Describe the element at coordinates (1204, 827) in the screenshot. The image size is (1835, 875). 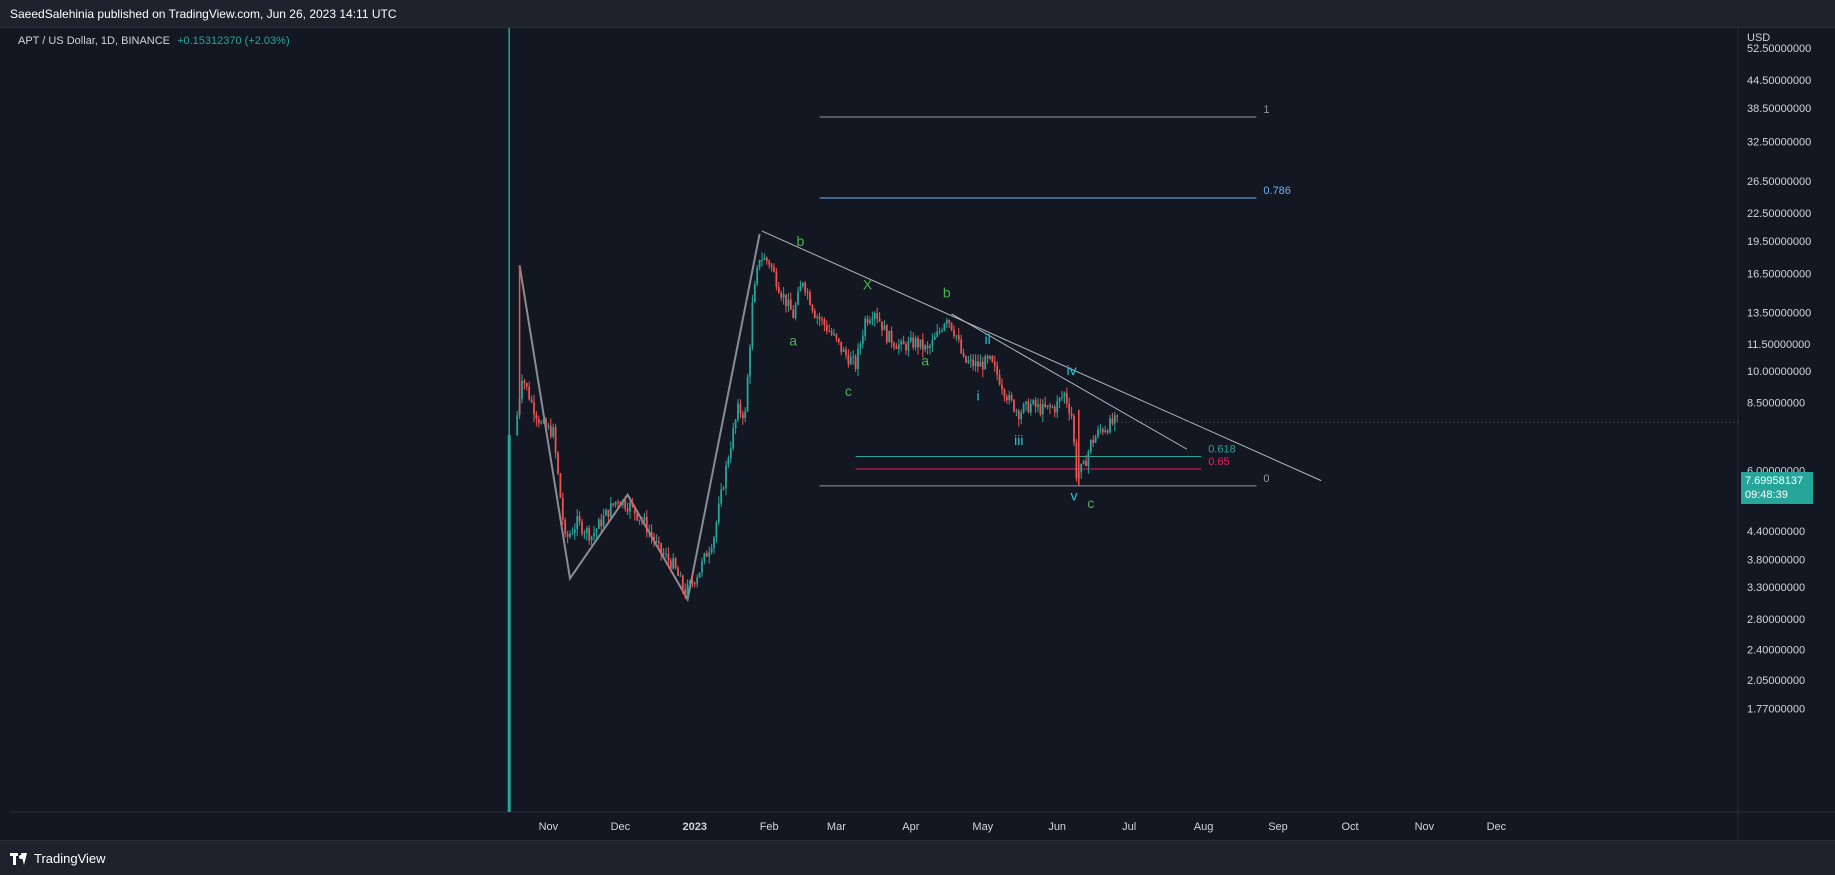
I see `time-tick-label: Aug` at that location.